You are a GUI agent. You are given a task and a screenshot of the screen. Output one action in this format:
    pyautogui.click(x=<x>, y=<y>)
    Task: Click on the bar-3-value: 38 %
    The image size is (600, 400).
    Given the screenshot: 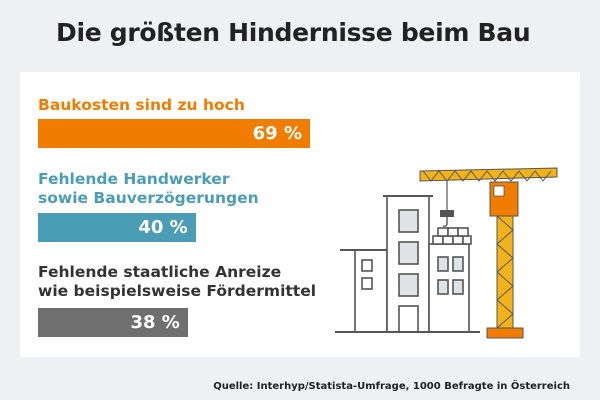 What is the action you would take?
    pyautogui.click(x=155, y=322)
    